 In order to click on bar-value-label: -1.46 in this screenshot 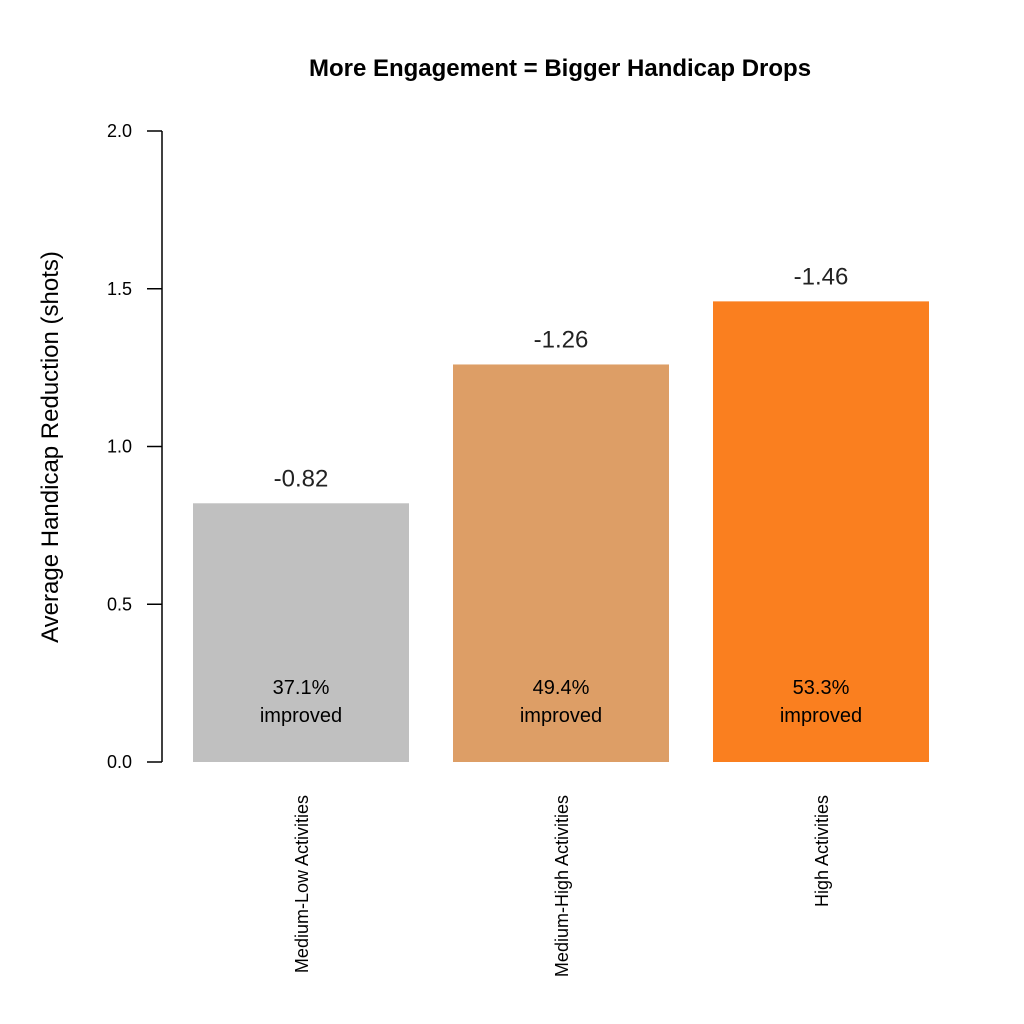, I will do `click(821, 276)`.